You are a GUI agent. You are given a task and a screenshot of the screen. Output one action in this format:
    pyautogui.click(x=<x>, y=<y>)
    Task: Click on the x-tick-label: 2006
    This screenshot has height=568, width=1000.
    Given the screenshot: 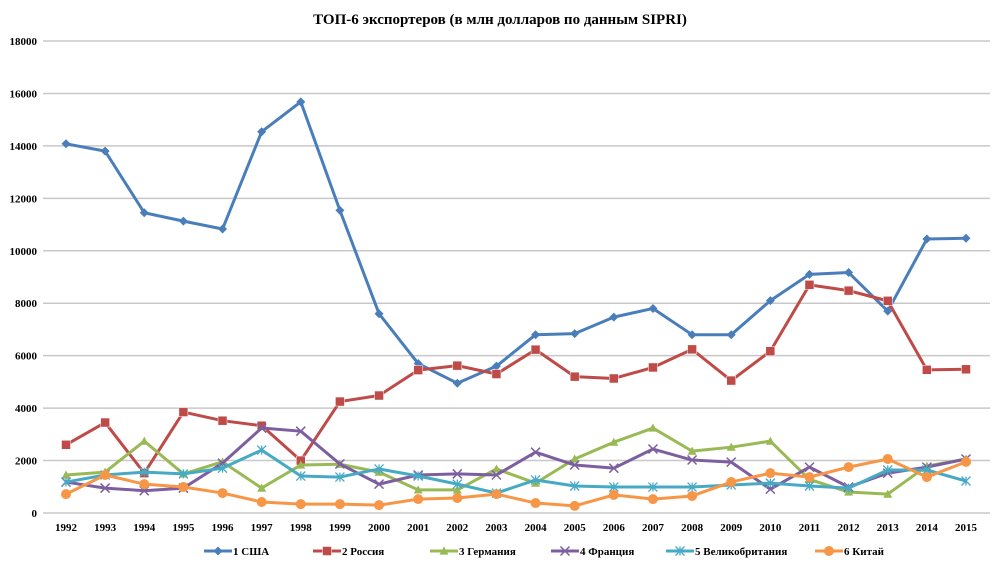 What is the action you would take?
    pyautogui.click(x=614, y=528)
    